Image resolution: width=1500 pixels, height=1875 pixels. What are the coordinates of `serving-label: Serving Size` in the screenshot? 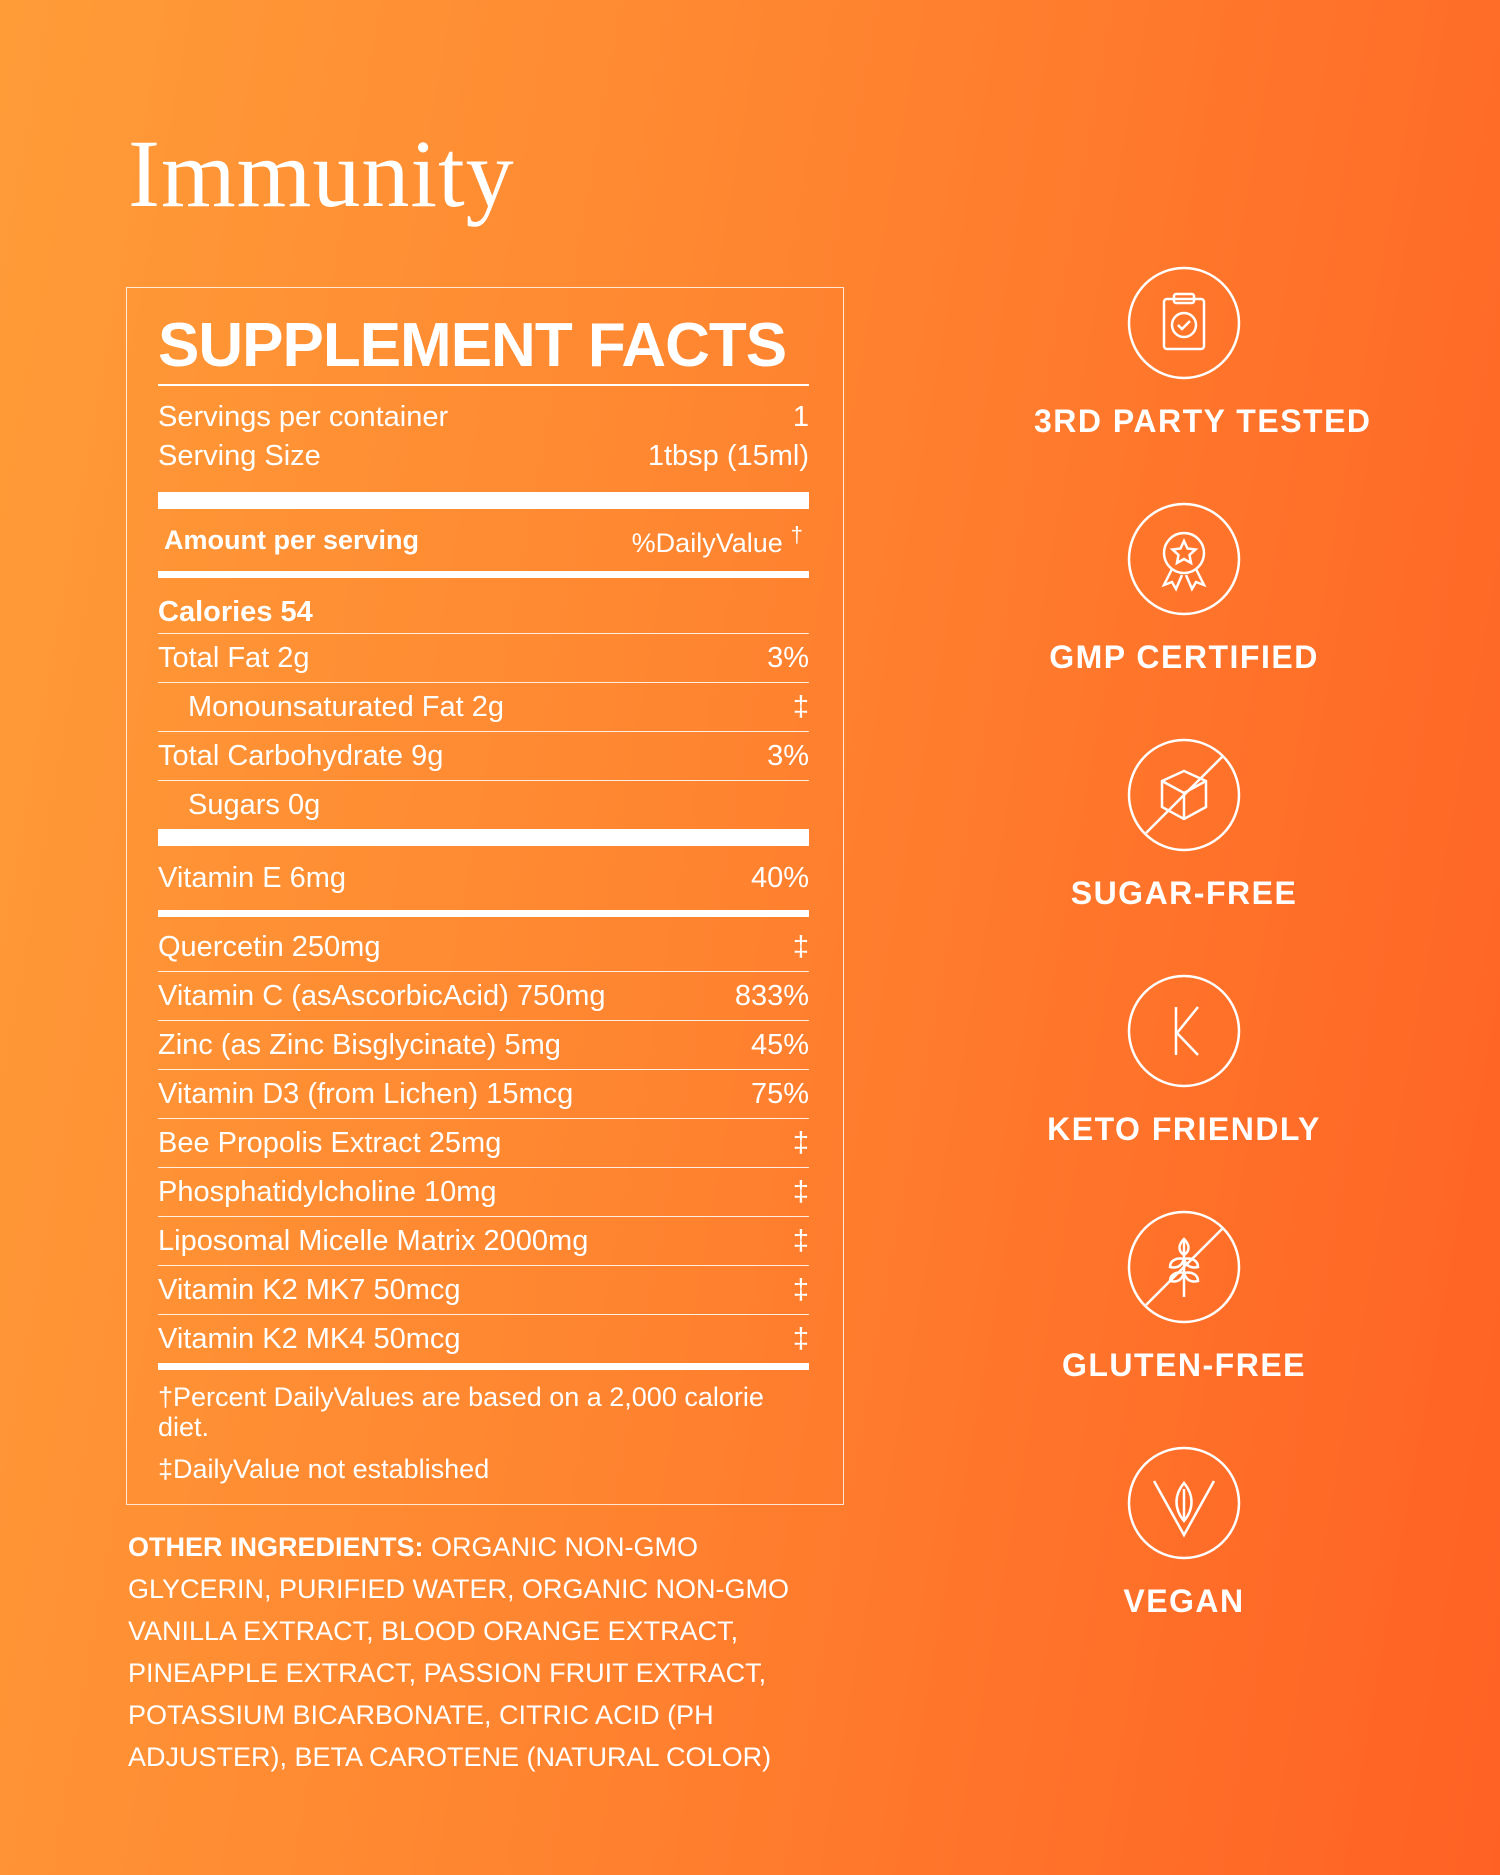 It's located at (239, 456).